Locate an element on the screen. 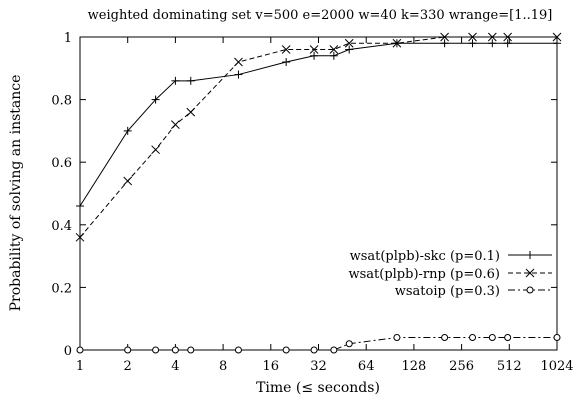 This screenshot has height=403, width=579. x-tick-label: 4 is located at coordinates (175, 366).